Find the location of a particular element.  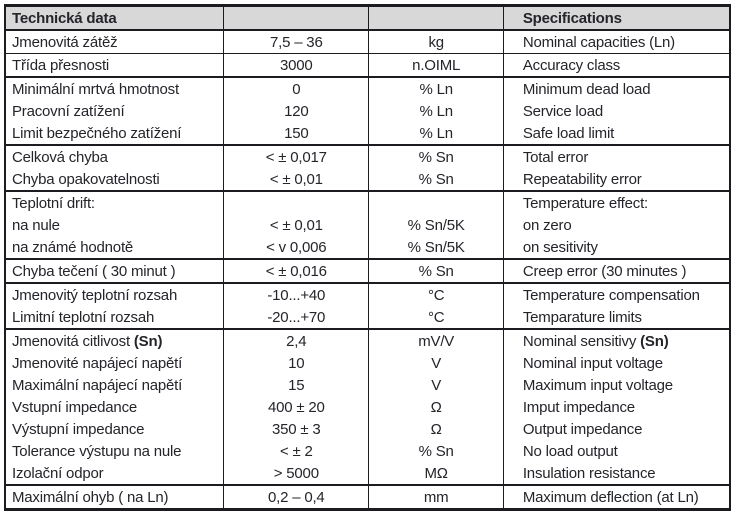

czech-label-cell: Minimální mrtvá hmotnost is located at coordinates (115, 88).